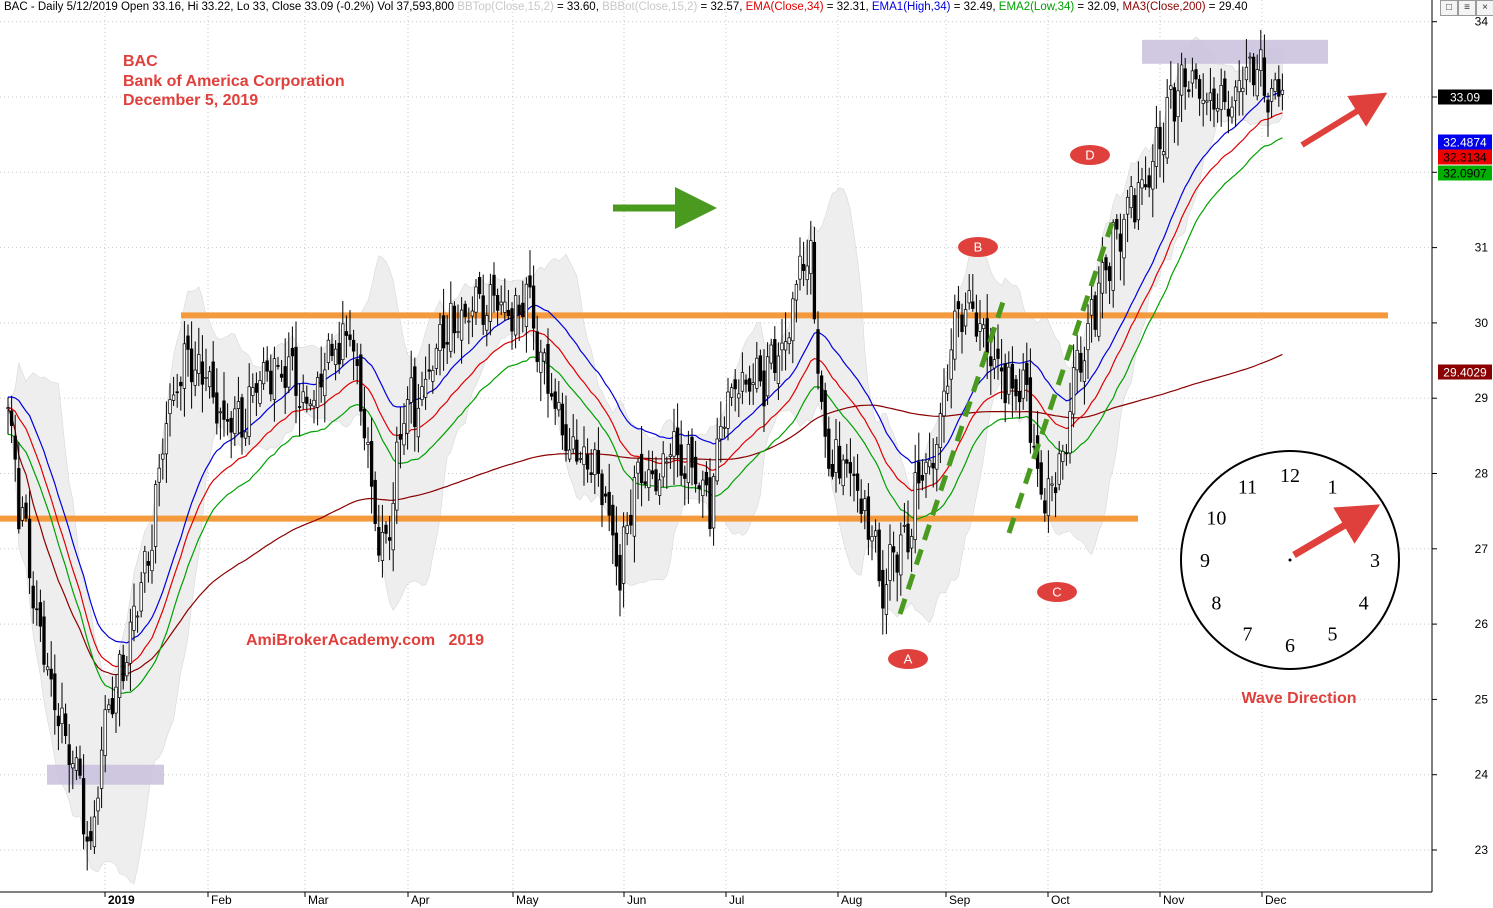  What do you see at coordinates (1333, 635) in the screenshot?
I see `clock-number-5: 5` at bounding box center [1333, 635].